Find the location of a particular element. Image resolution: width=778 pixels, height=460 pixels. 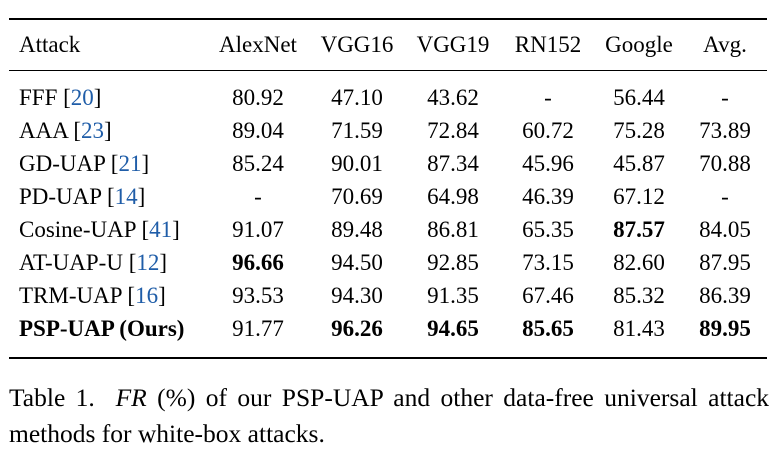

value-cell: 70.69 is located at coordinates (357, 196).